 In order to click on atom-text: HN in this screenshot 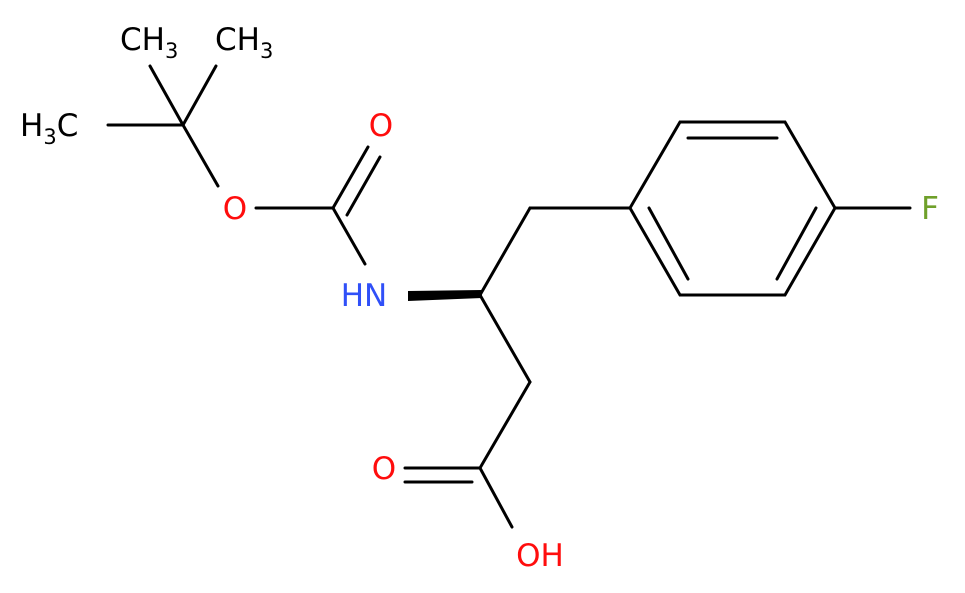, I will do `click(364, 296)`.